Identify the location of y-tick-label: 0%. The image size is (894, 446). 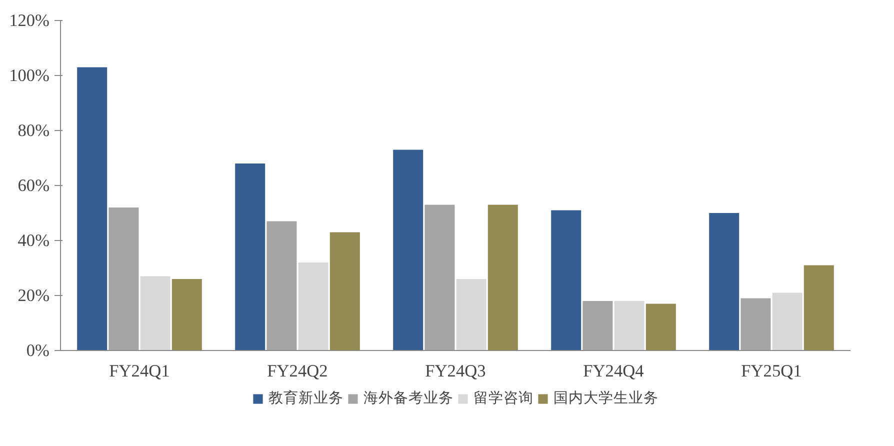
(38, 350).